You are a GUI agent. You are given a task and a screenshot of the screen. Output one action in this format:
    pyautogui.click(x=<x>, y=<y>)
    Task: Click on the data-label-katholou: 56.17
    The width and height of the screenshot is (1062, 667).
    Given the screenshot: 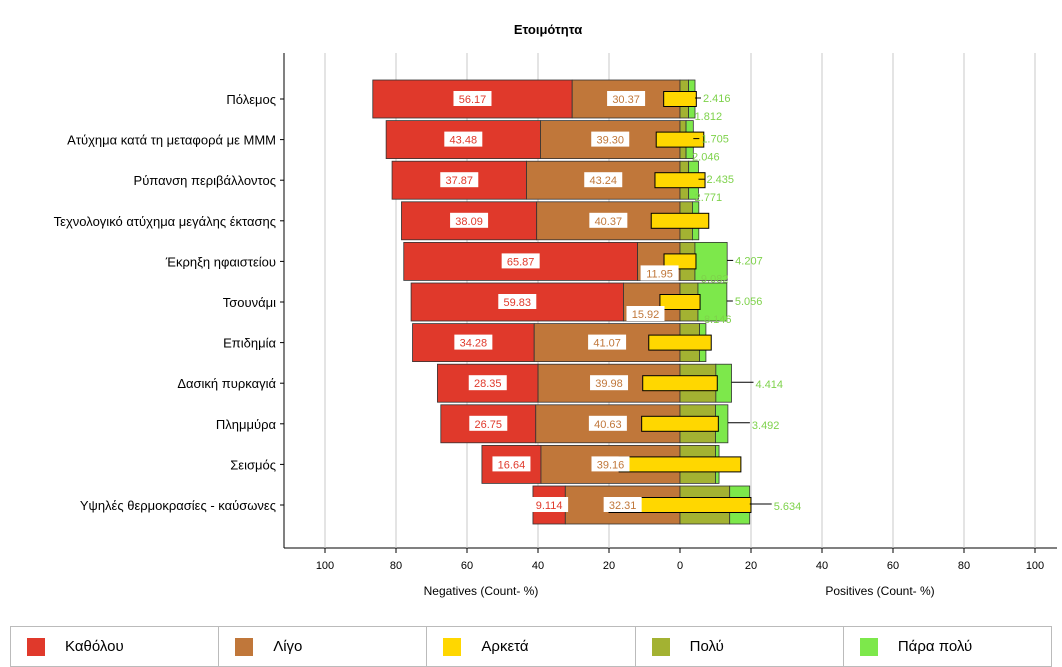 What is the action you would take?
    pyautogui.click(x=473, y=100)
    